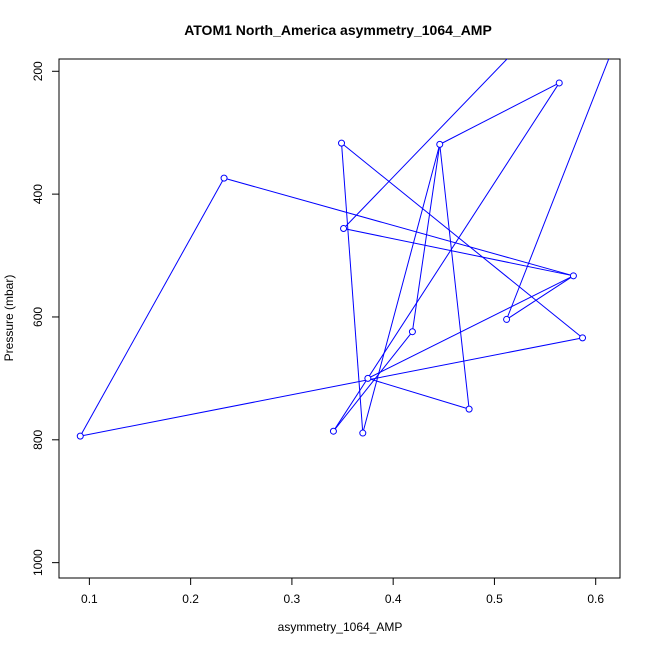 This screenshot has width=650, height=650. I want to click on y-tick-label: 200, so click(38, 71).